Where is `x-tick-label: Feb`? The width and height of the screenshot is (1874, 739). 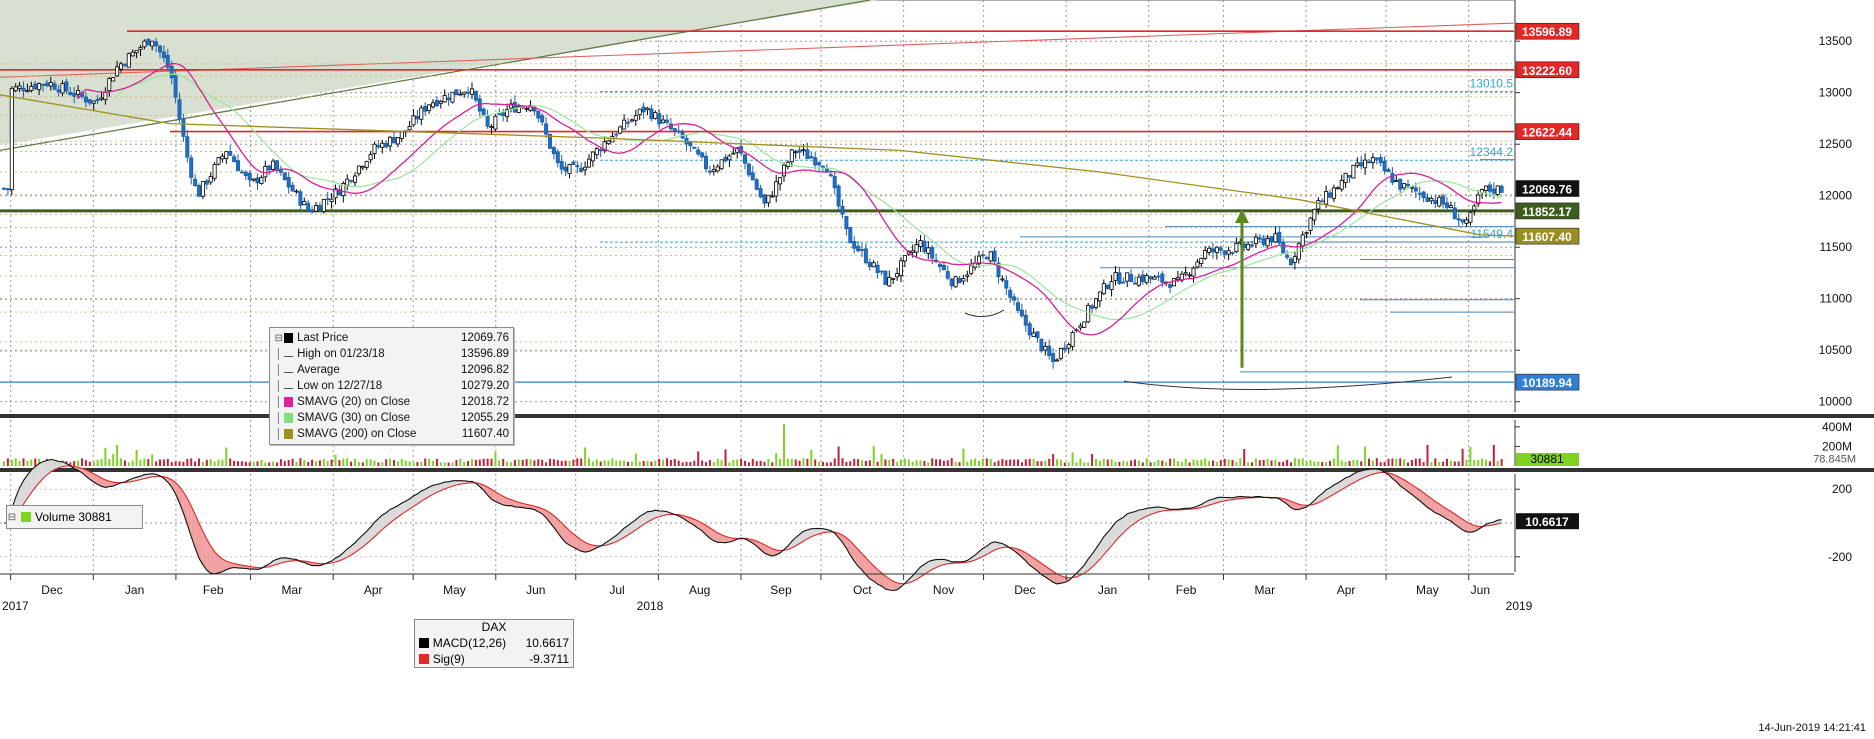
x-tick-label: Feb is located at coordinates (1186, 590).